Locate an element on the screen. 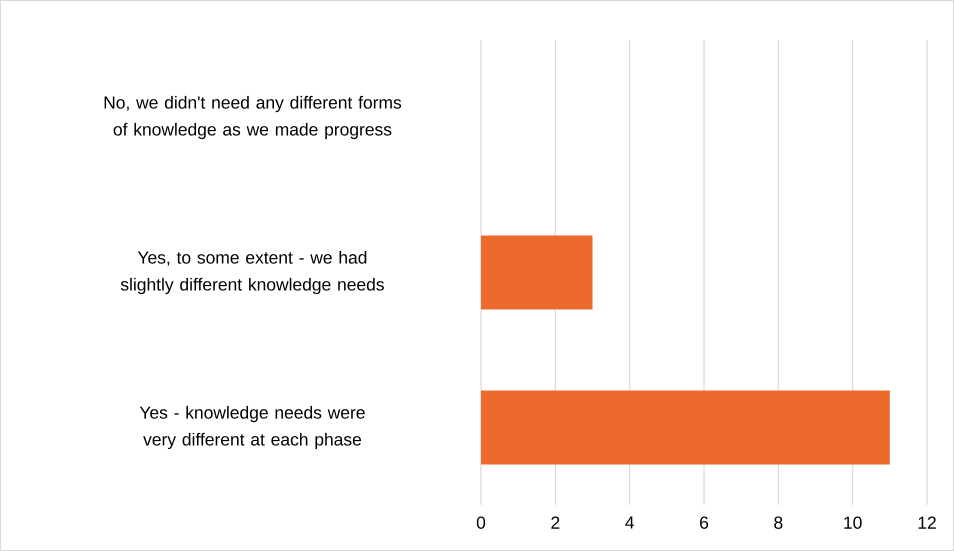 The width and height of the screenshot is (954, 551). x-tick-label: 6 is located at coordinates (704, 522).